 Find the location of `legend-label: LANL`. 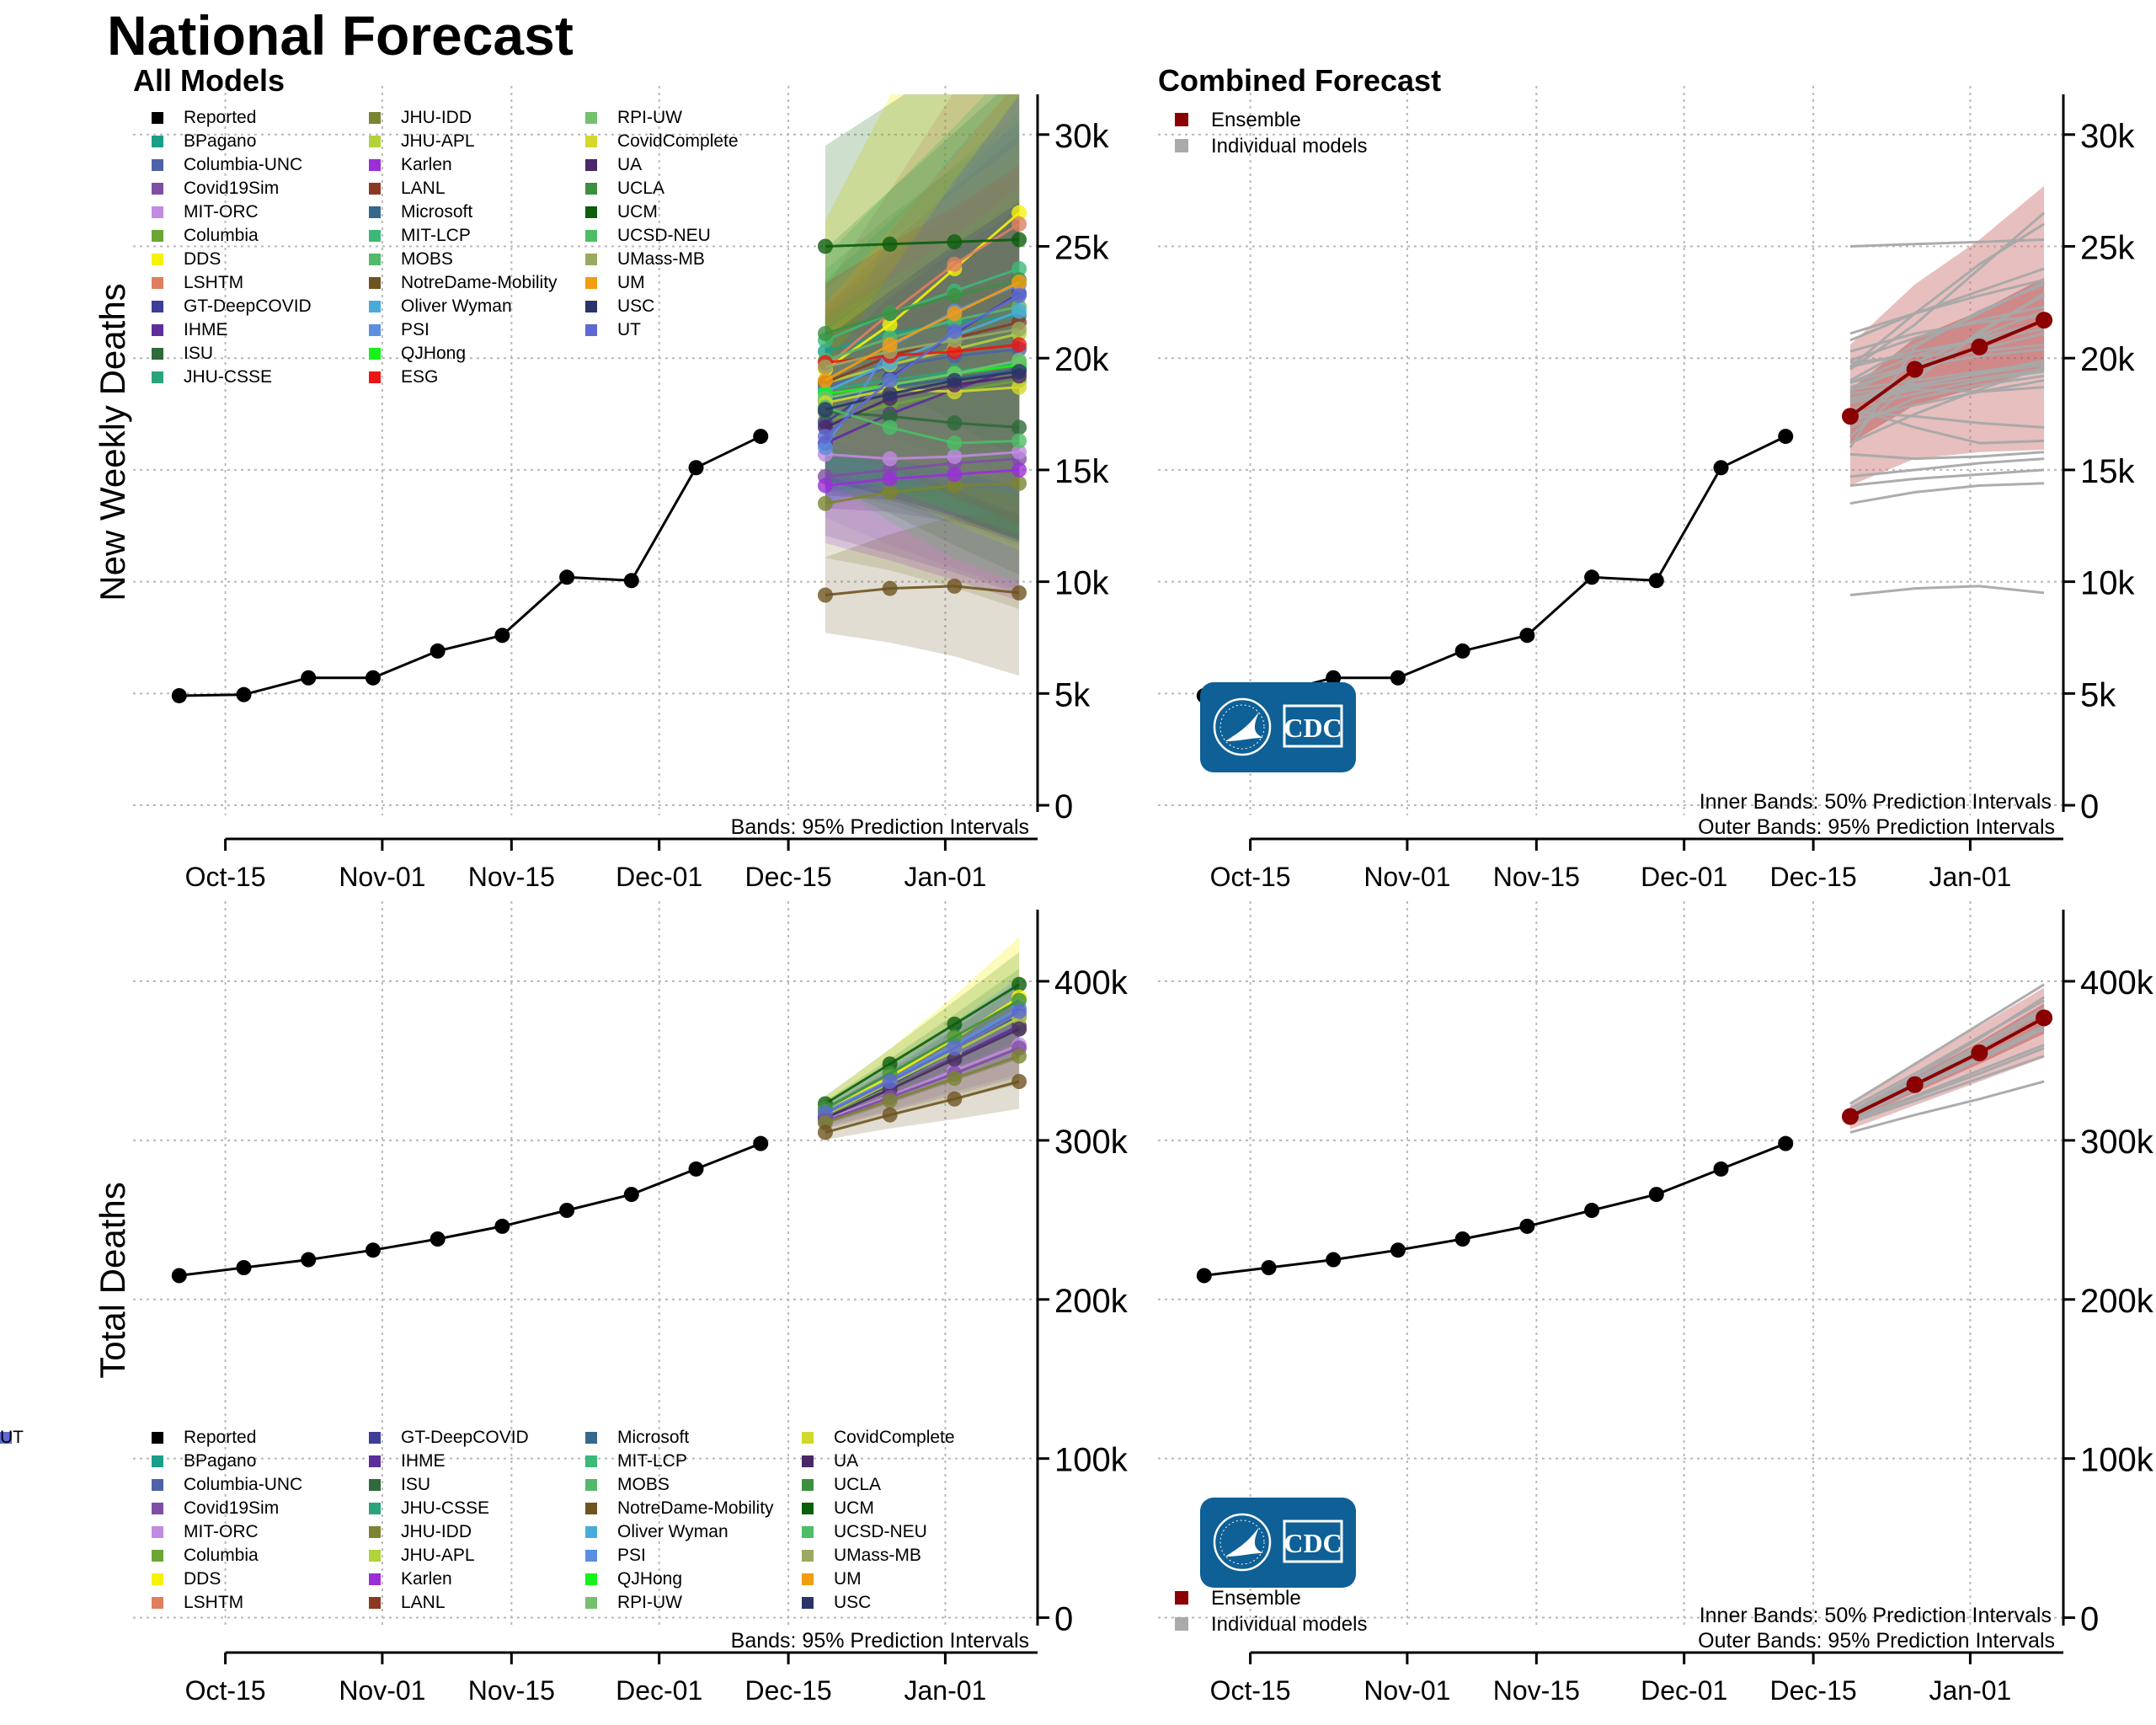

legend-label: LANL is located at coordinates (423, 188).